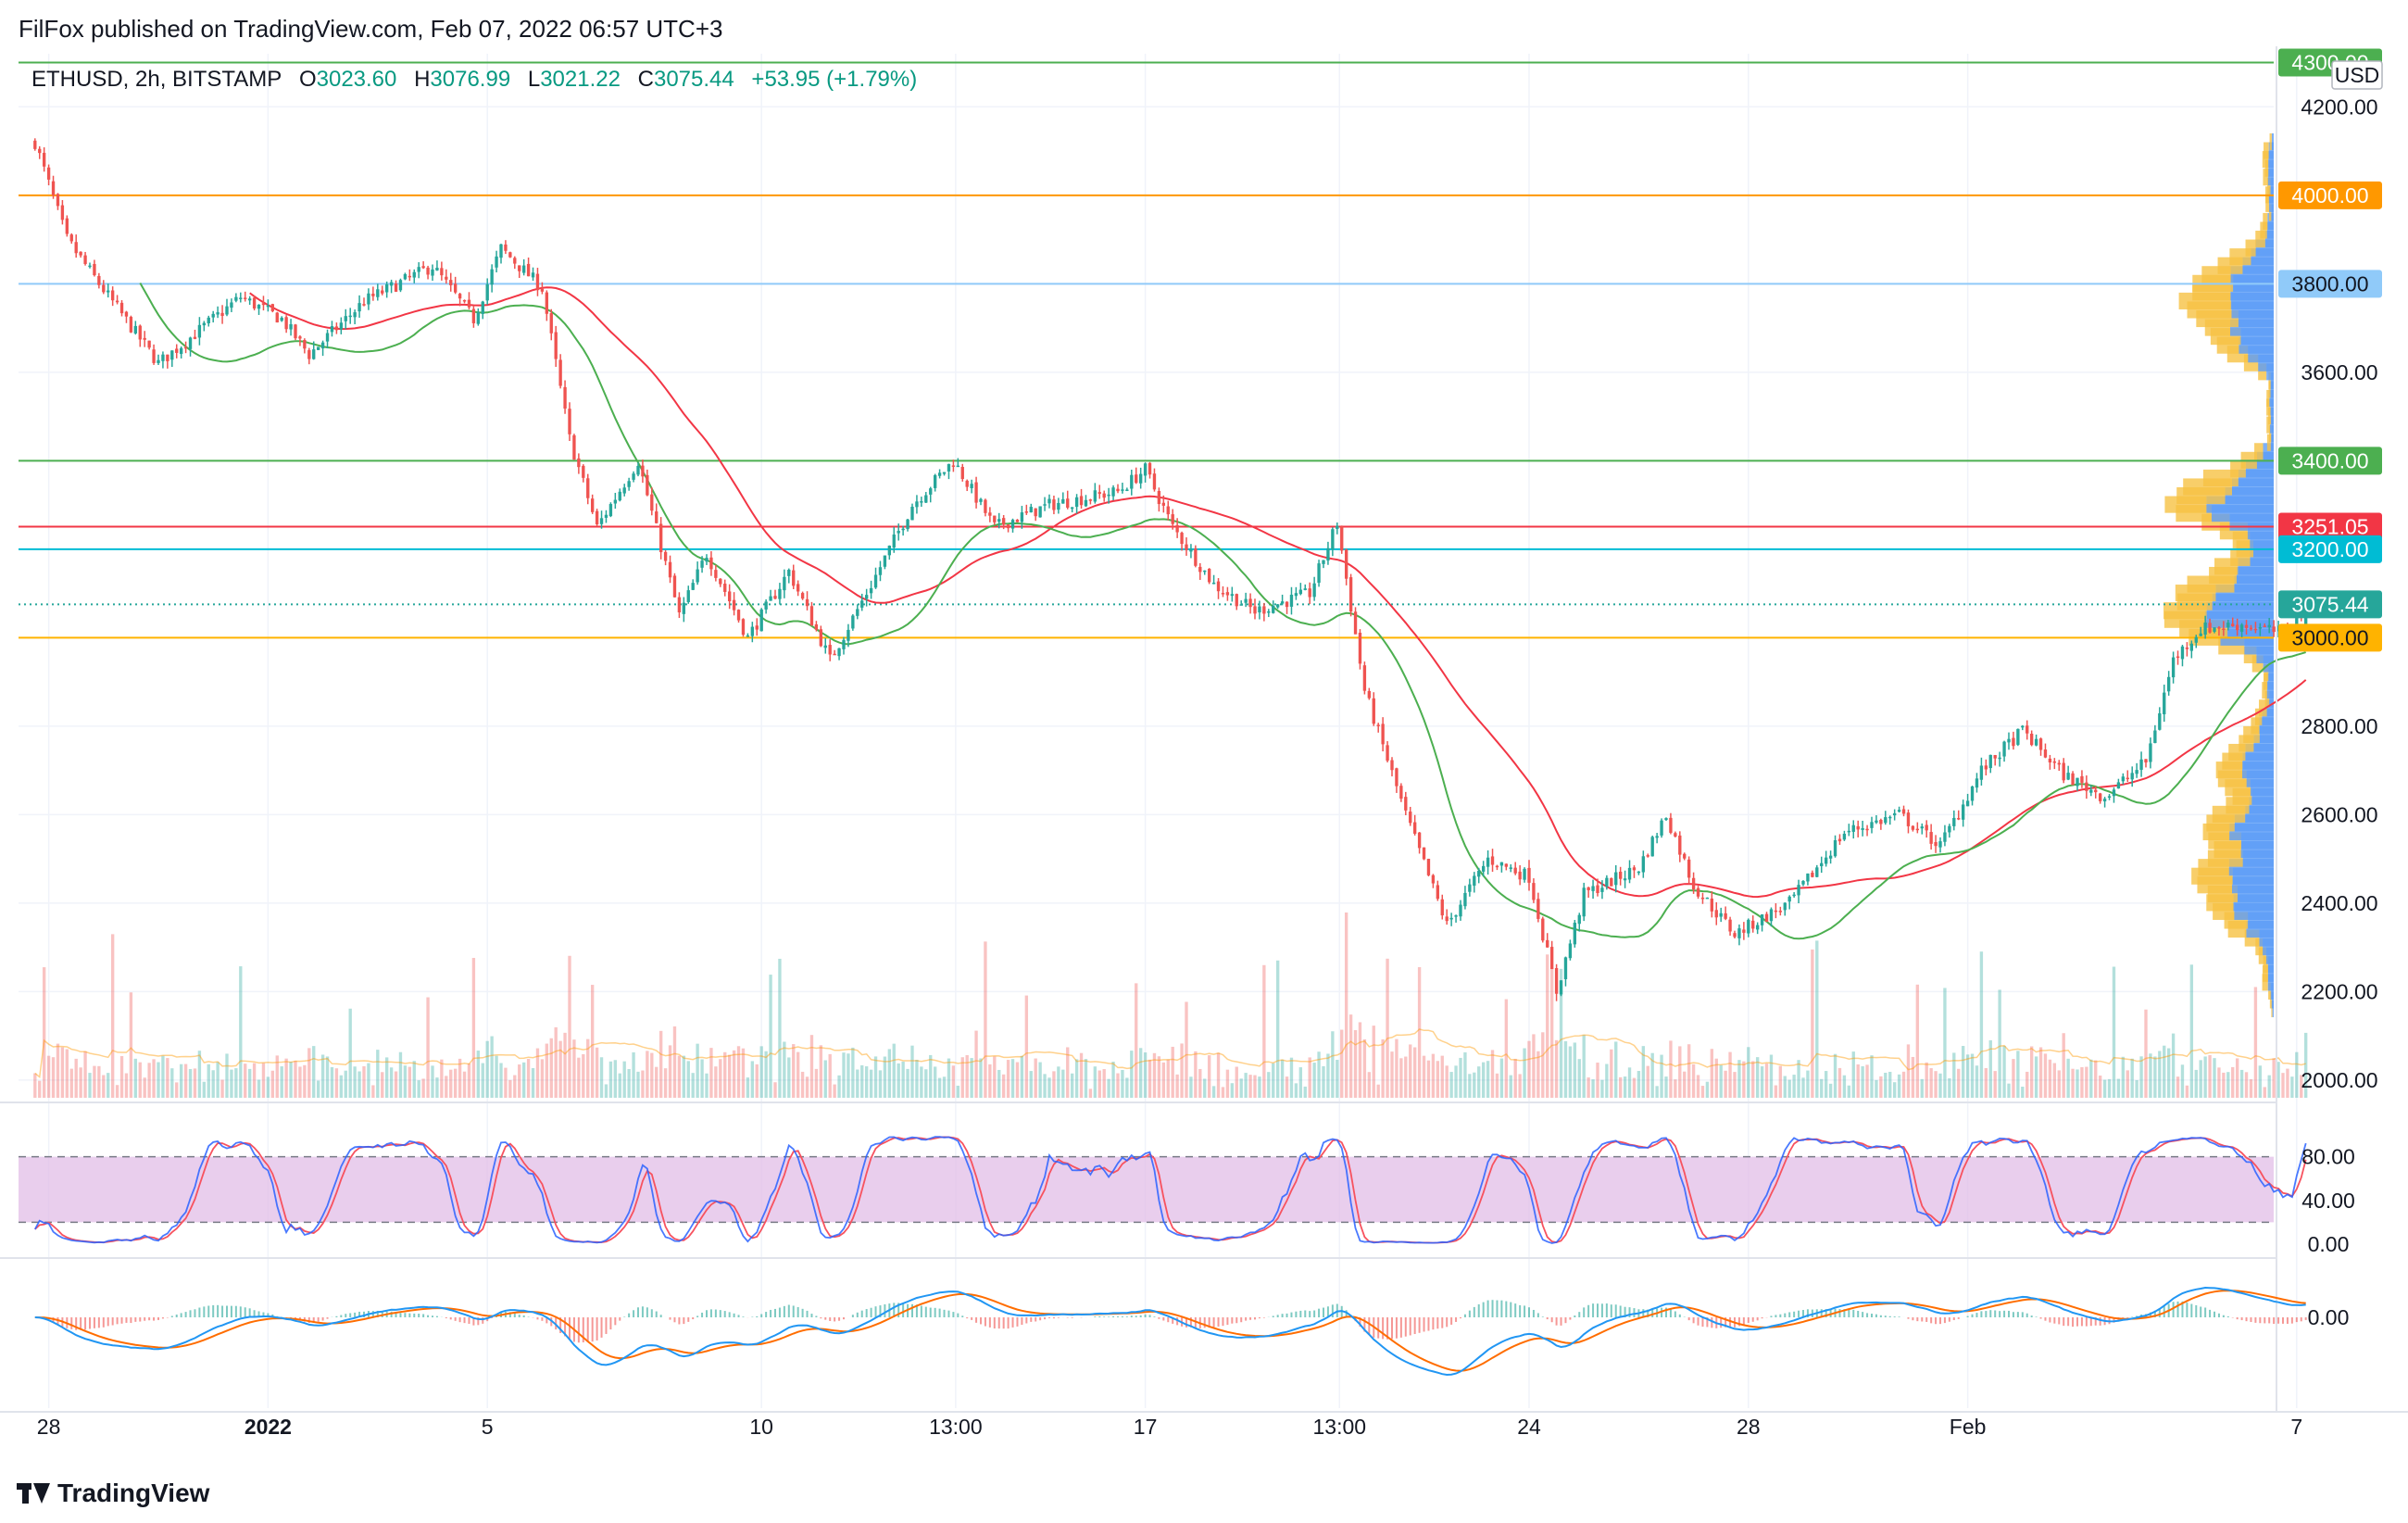 This screenshot has width=2408, height=1523. Describe the element at coordinates (2330, 637) in the screenshot. I see `price-badge` at that location.